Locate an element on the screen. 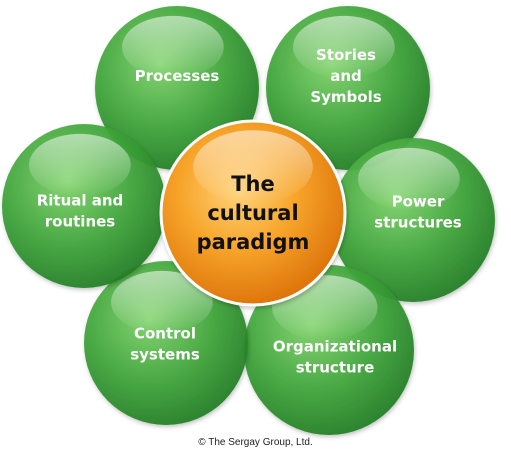 This screenshot has height=455, width=511. label-stories-and-symbols-line: Stories is located at coordinates (346, 55).